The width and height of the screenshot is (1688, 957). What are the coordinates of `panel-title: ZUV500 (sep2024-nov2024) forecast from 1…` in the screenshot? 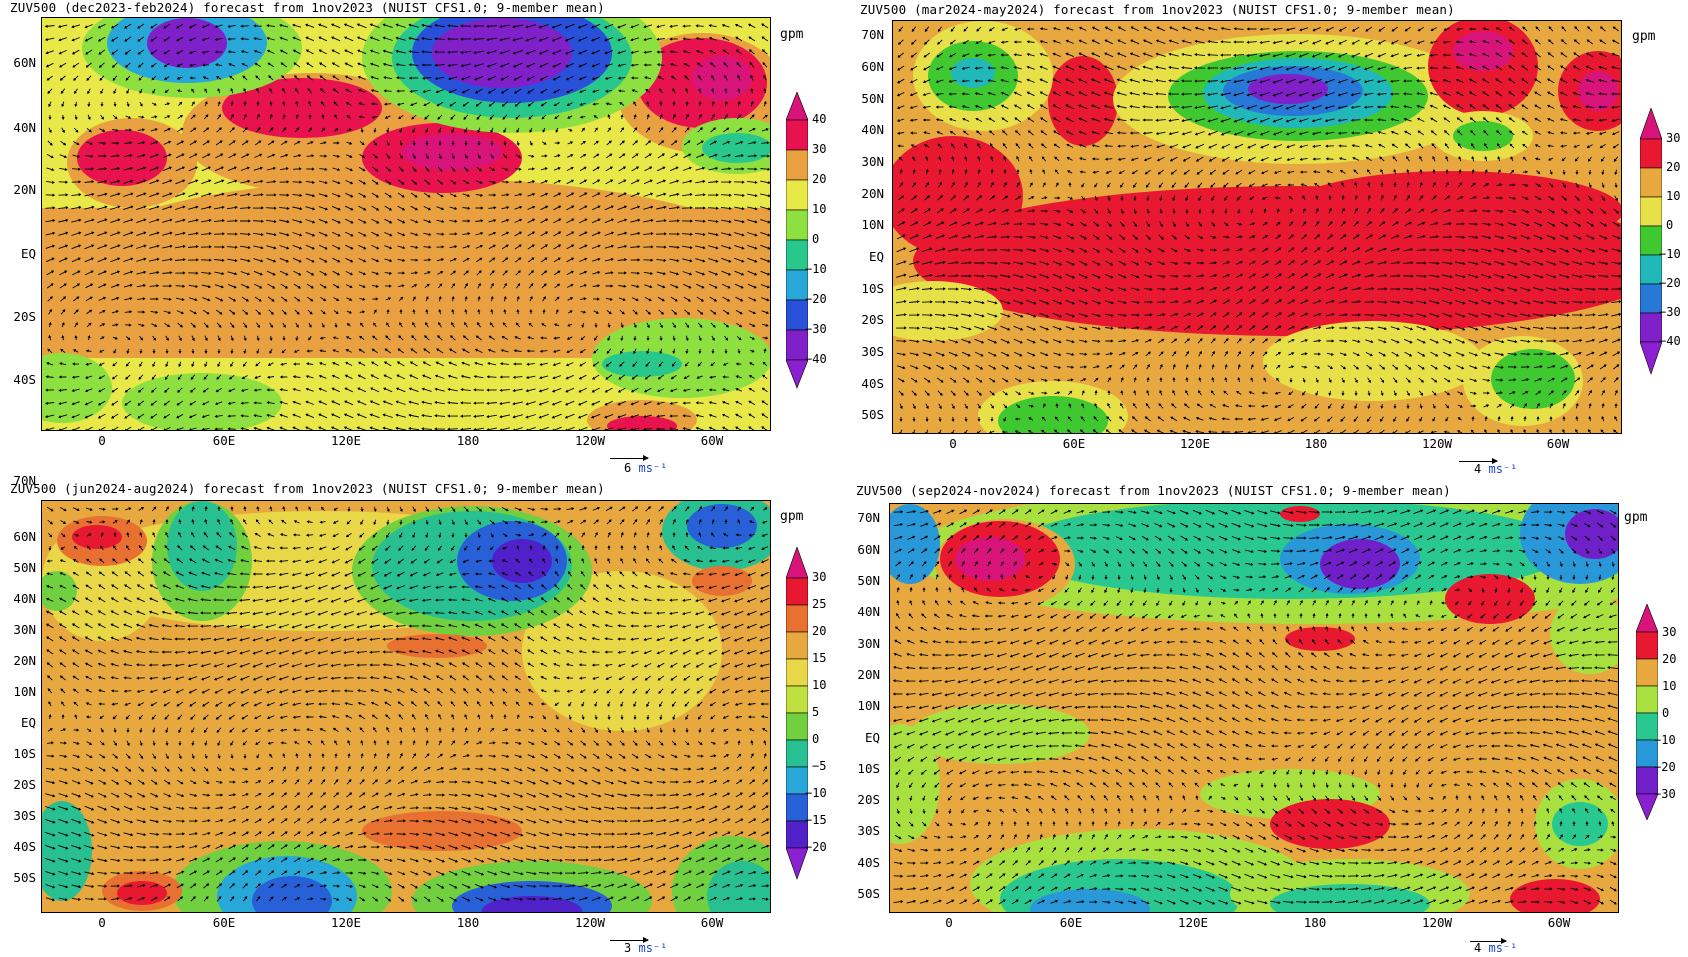 It's located at (1153, 490).